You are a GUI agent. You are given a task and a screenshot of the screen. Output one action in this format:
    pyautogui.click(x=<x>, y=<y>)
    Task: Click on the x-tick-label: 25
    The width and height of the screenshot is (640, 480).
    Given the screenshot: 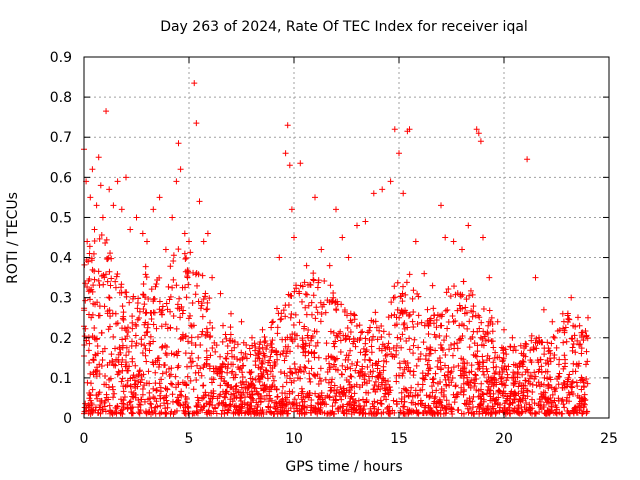 What is the action you would take?
    pyautogui.click(x=609, y=439)
    